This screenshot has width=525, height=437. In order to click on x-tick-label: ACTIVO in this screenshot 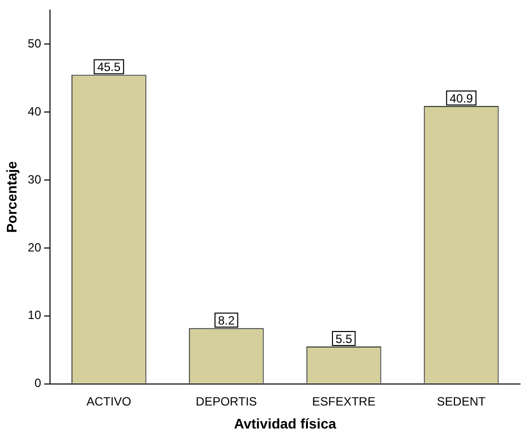, I will do `click(109, 401)`.